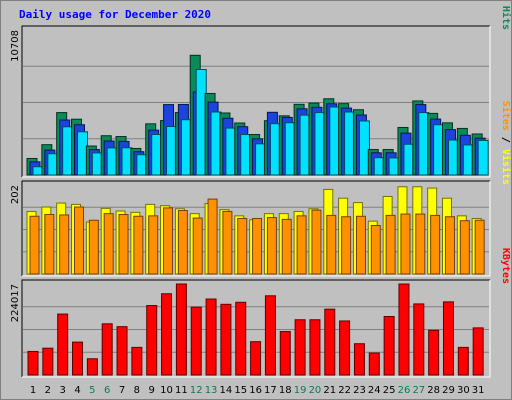 The height and width of the screenshot is (400, 512). What do you see at coordinates (506, 116) in the screenshot?
I see `legend-sites: Sites` at bounding box center [506, 116].